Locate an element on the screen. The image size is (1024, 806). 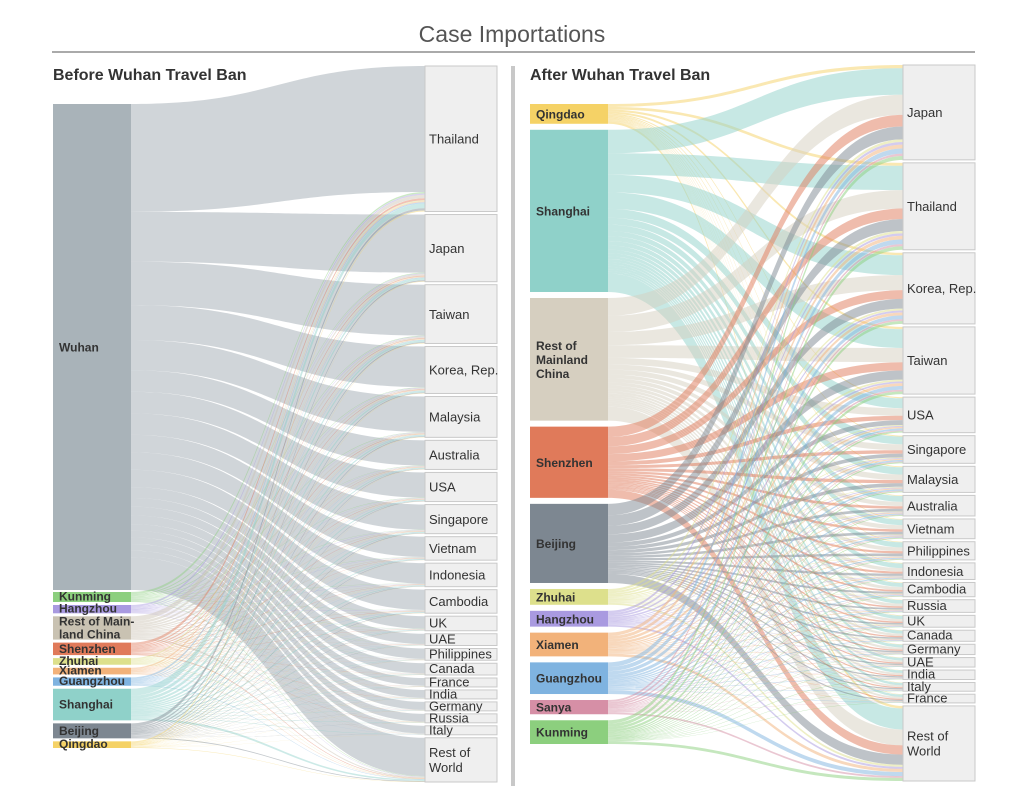
flow-rest-of-main-land-china-to-uk is located at coordinates (278, 632).